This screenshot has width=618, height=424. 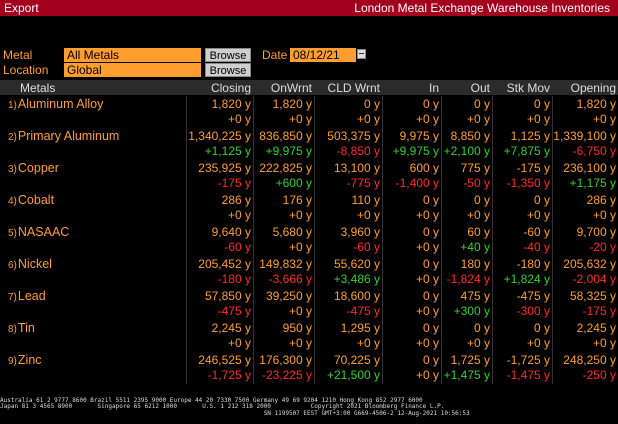 I want to click on value-cell: 600 y, so click(x=424, y=168).